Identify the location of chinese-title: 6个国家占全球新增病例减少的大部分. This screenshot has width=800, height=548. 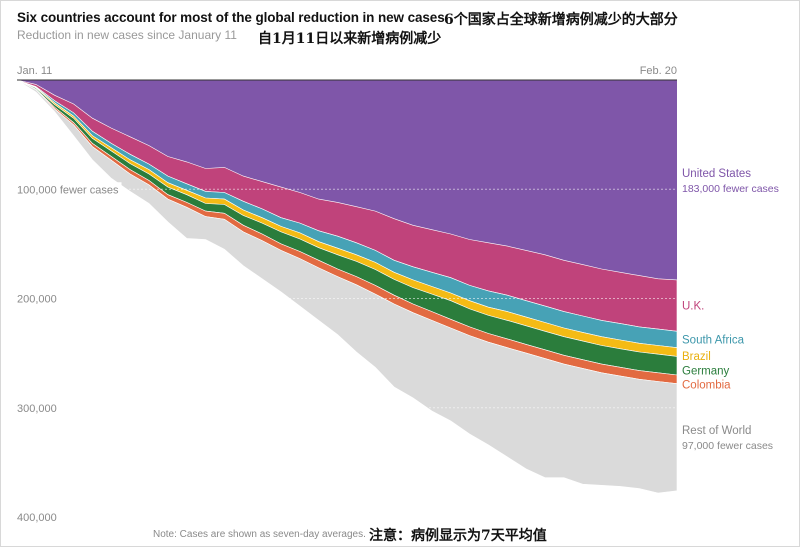
(561, 20).